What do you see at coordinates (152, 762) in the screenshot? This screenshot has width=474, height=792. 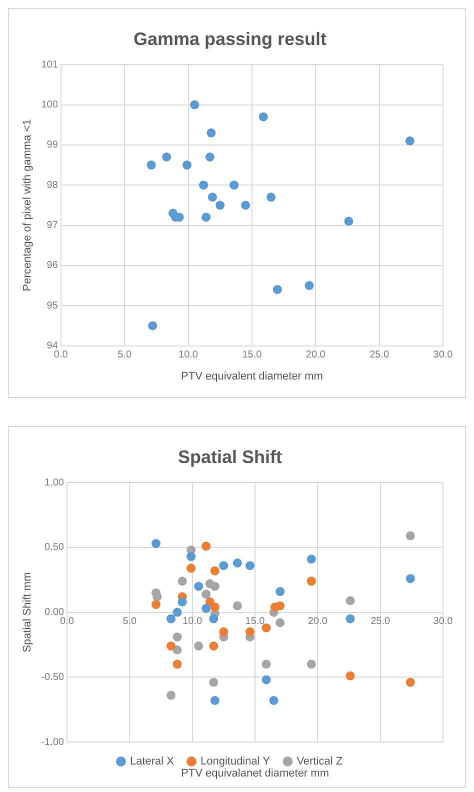 I see `legend-label: Lateral X` at bounding box center [152, 762].